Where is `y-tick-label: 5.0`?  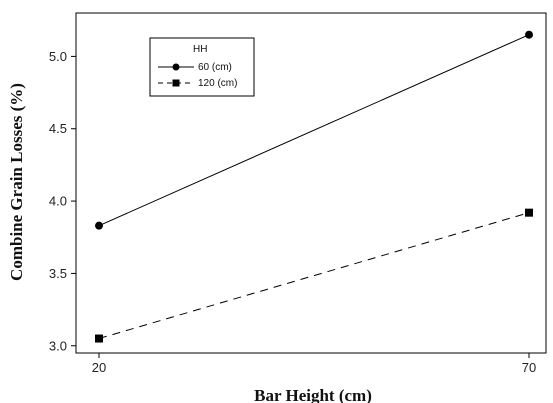
y-tick-label: 5.0 is located at coordinates (58, 56).